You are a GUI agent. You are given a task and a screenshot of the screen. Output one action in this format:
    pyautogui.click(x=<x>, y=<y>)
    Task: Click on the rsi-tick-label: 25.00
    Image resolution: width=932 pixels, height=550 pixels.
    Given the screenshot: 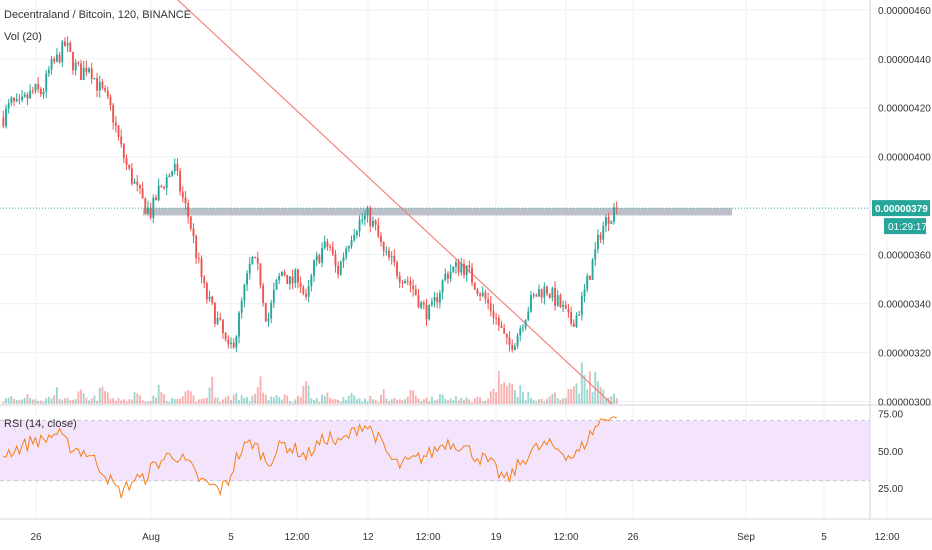 What is the action you would take?
    pyautogui.click(x=890, y=489)
    